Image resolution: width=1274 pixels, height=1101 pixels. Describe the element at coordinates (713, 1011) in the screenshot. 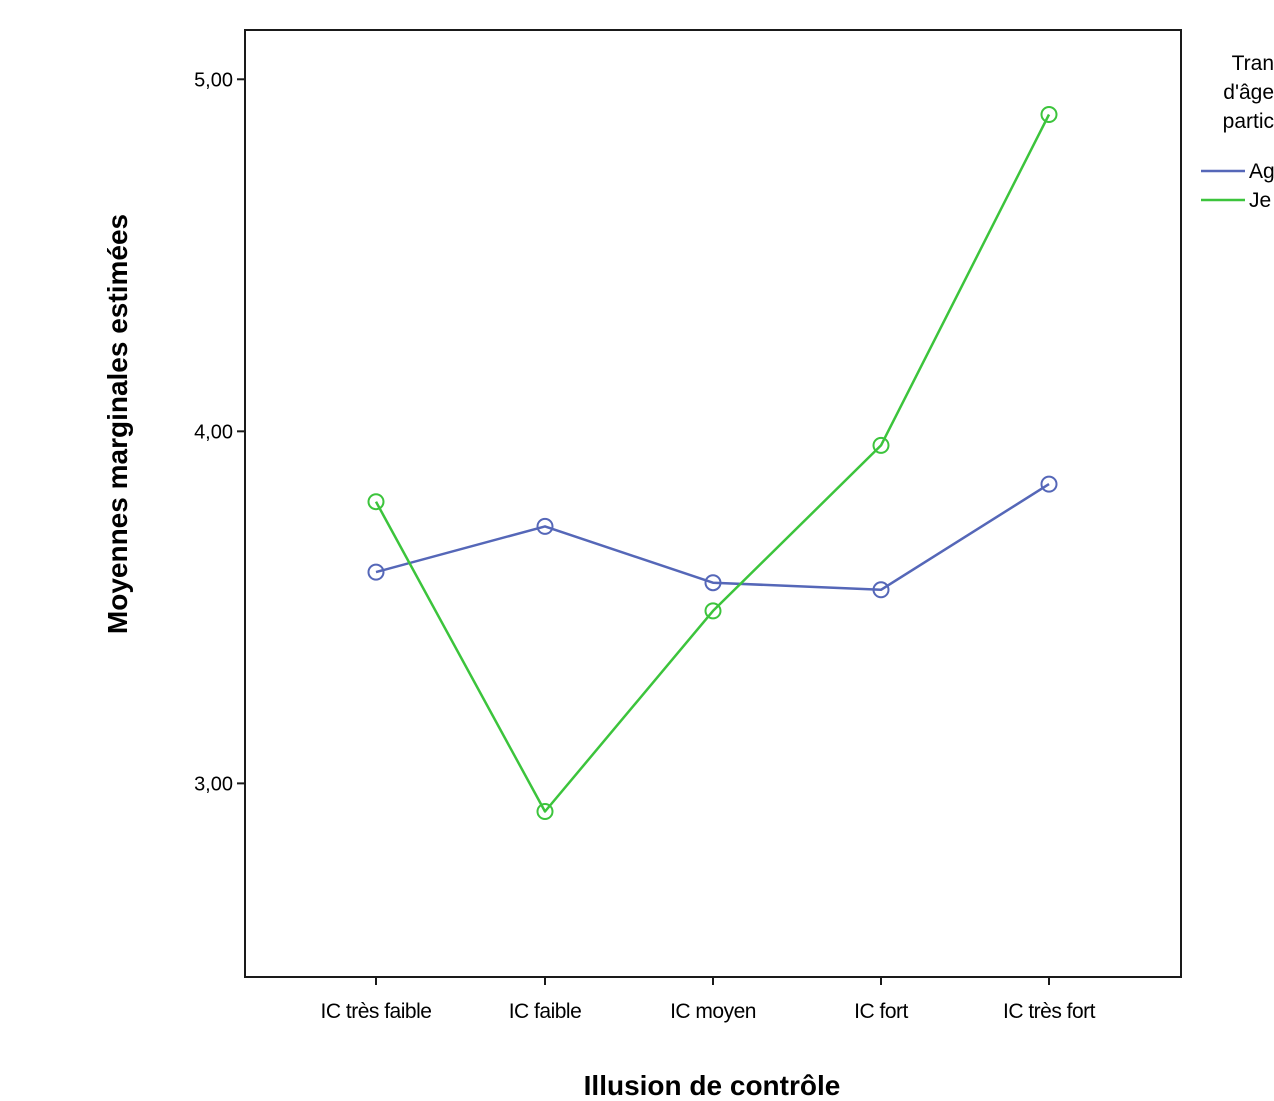

I see `x-tick-label: IC moyen` at that location.